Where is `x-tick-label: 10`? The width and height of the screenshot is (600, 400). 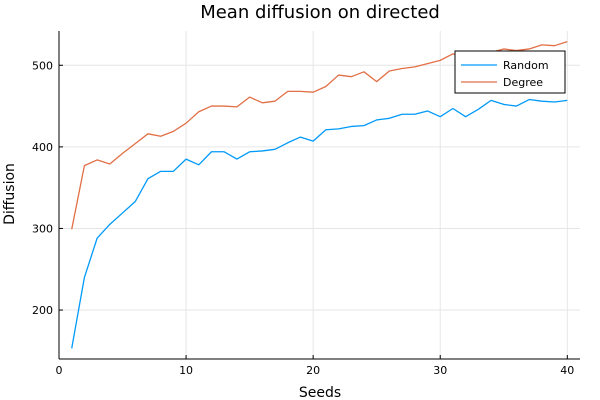 x-tick-label: 10 is located at coordinates (186, 370).